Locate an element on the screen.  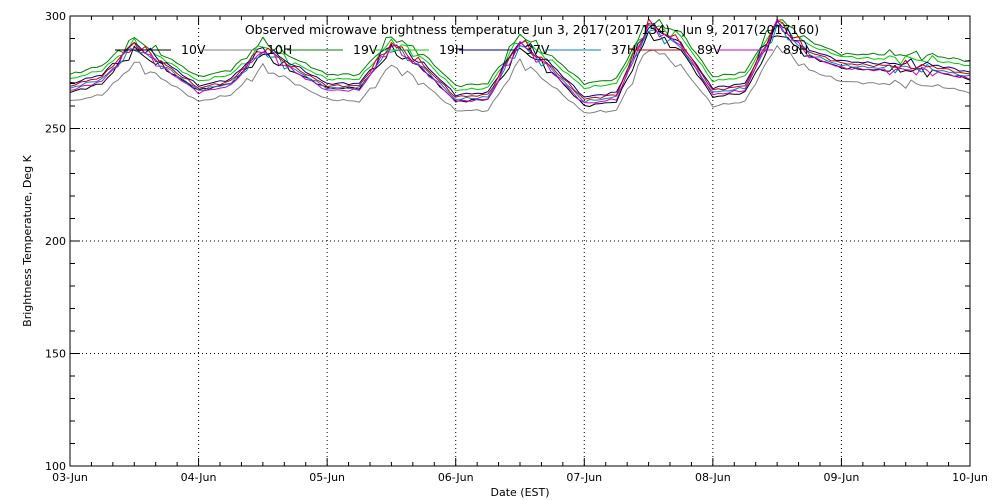
legend-label-10v: 10V is located at coordinates (193, 49).